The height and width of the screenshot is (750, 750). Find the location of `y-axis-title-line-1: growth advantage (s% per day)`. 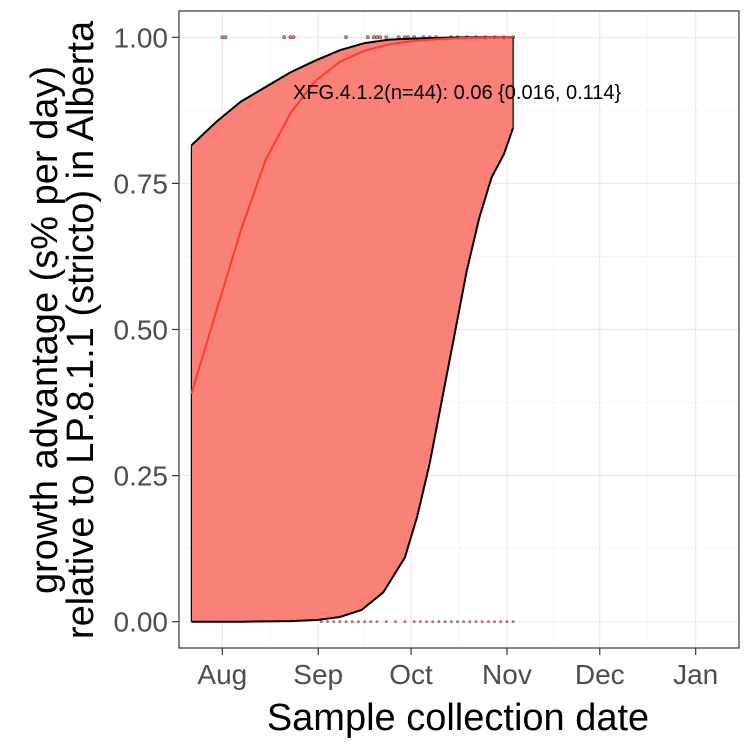

y-axis-title-line-1: growth advantage (s% per day) is located at coordinates (45, 330).